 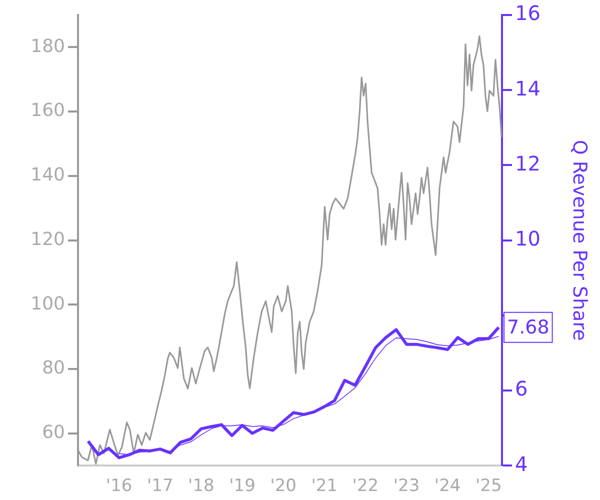 I want to click on x-tick-label: '23, so click(x=406, y=486).